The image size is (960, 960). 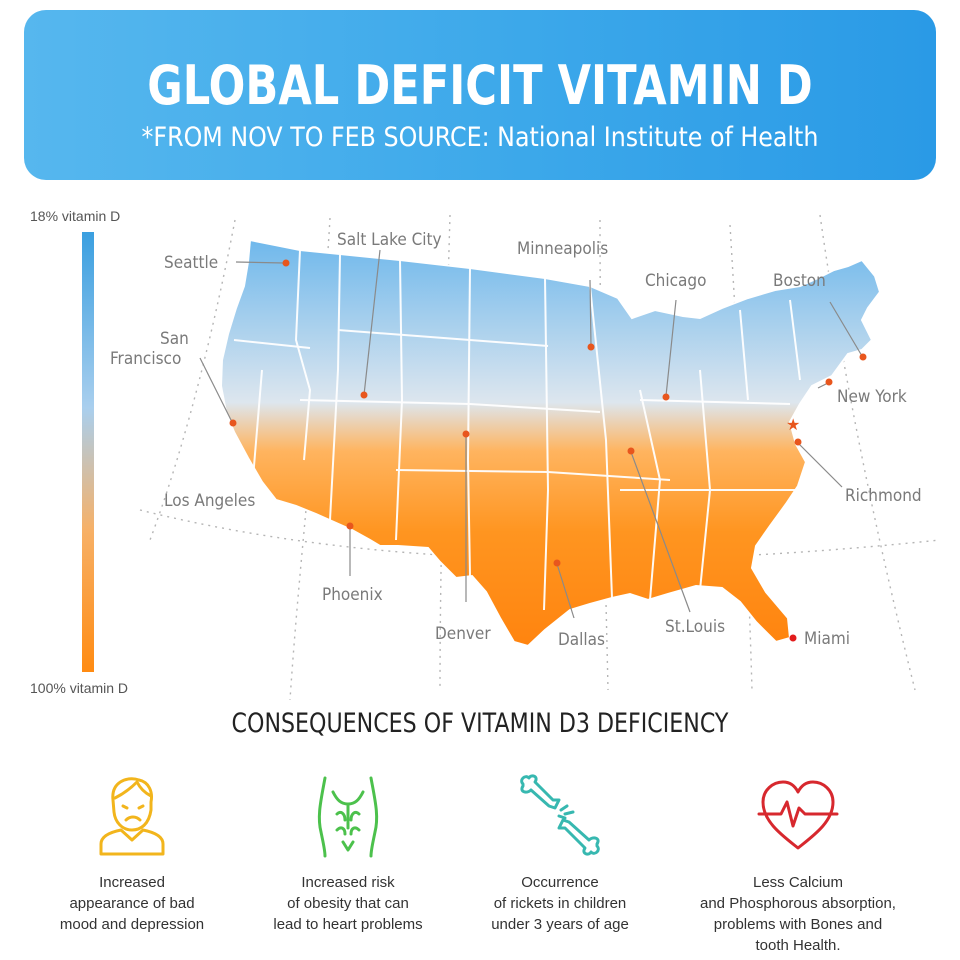 What do you see at coordinates (581, 640) in the screenshot?
I see `city-label-dallas: Dallas` at bounding box center [581, 640].